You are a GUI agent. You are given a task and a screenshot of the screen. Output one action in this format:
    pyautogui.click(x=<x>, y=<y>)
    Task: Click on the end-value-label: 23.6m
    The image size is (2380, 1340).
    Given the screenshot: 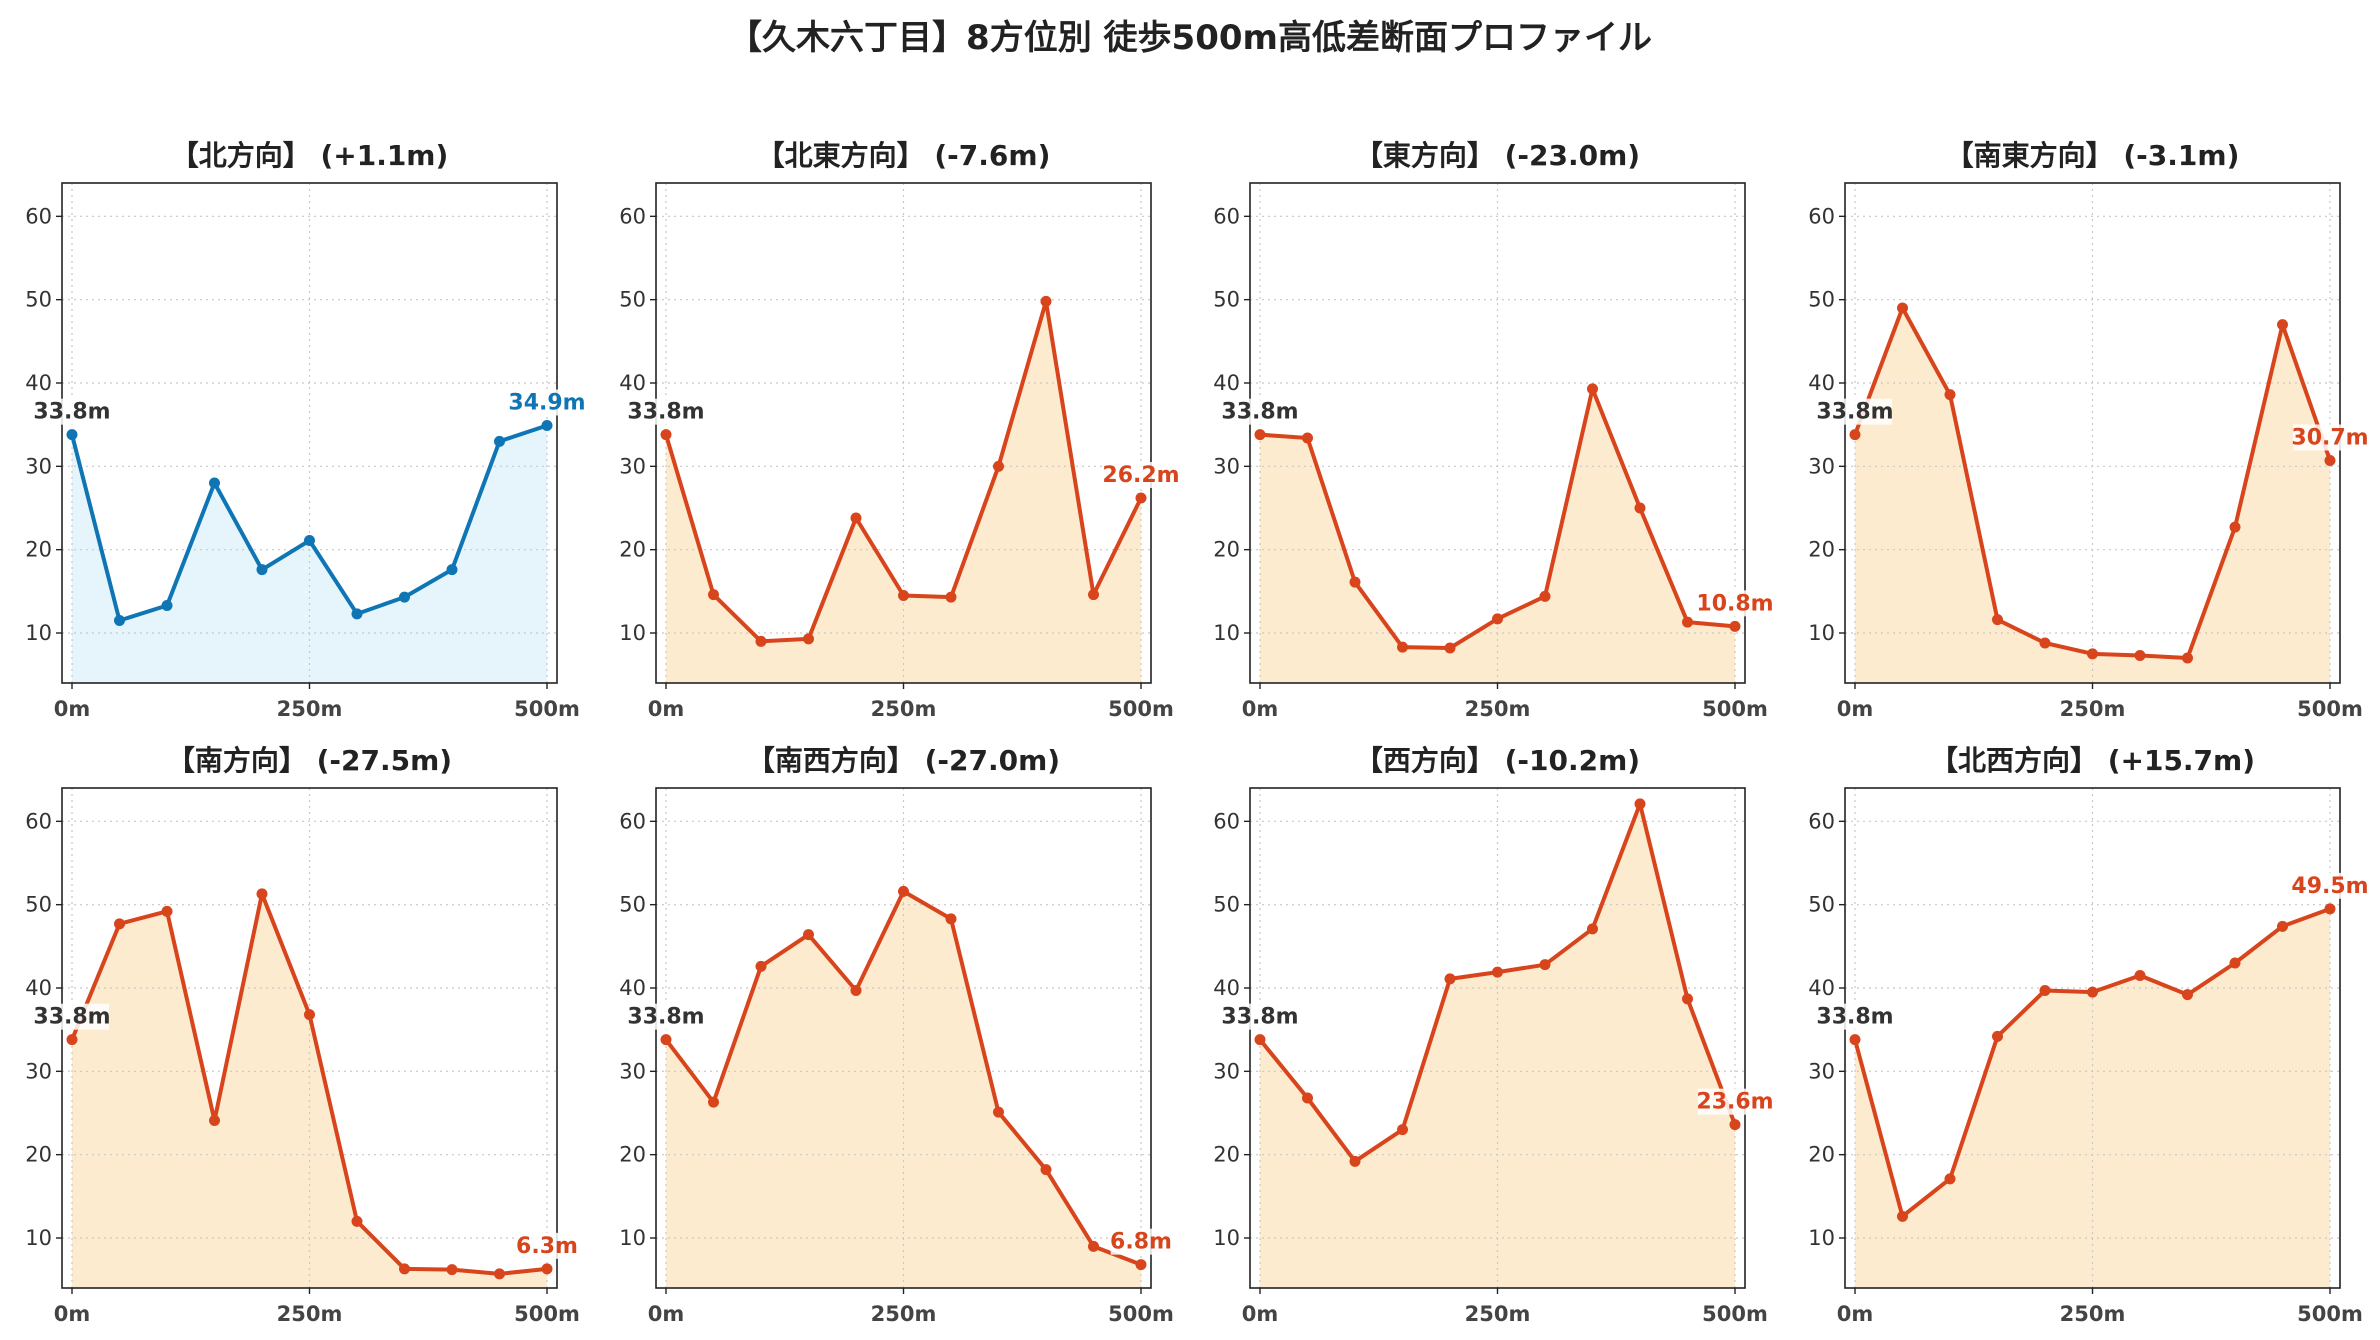 What is the action you would take?
    pyautogui.click(x=1734, y=1102)
    